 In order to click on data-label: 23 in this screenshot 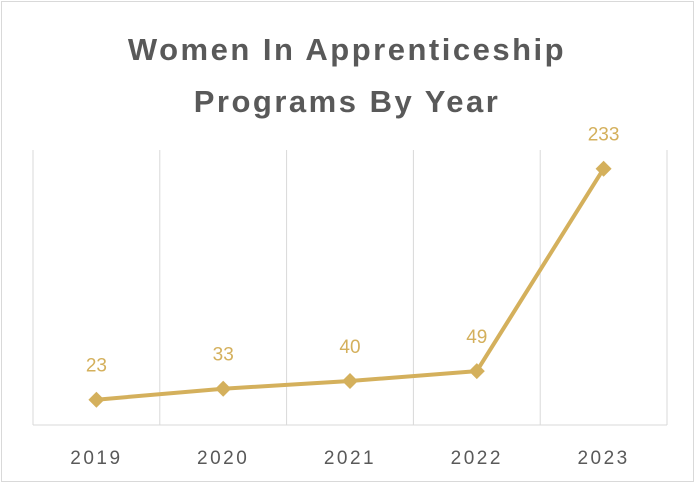, I will do `click(96, 366)`.